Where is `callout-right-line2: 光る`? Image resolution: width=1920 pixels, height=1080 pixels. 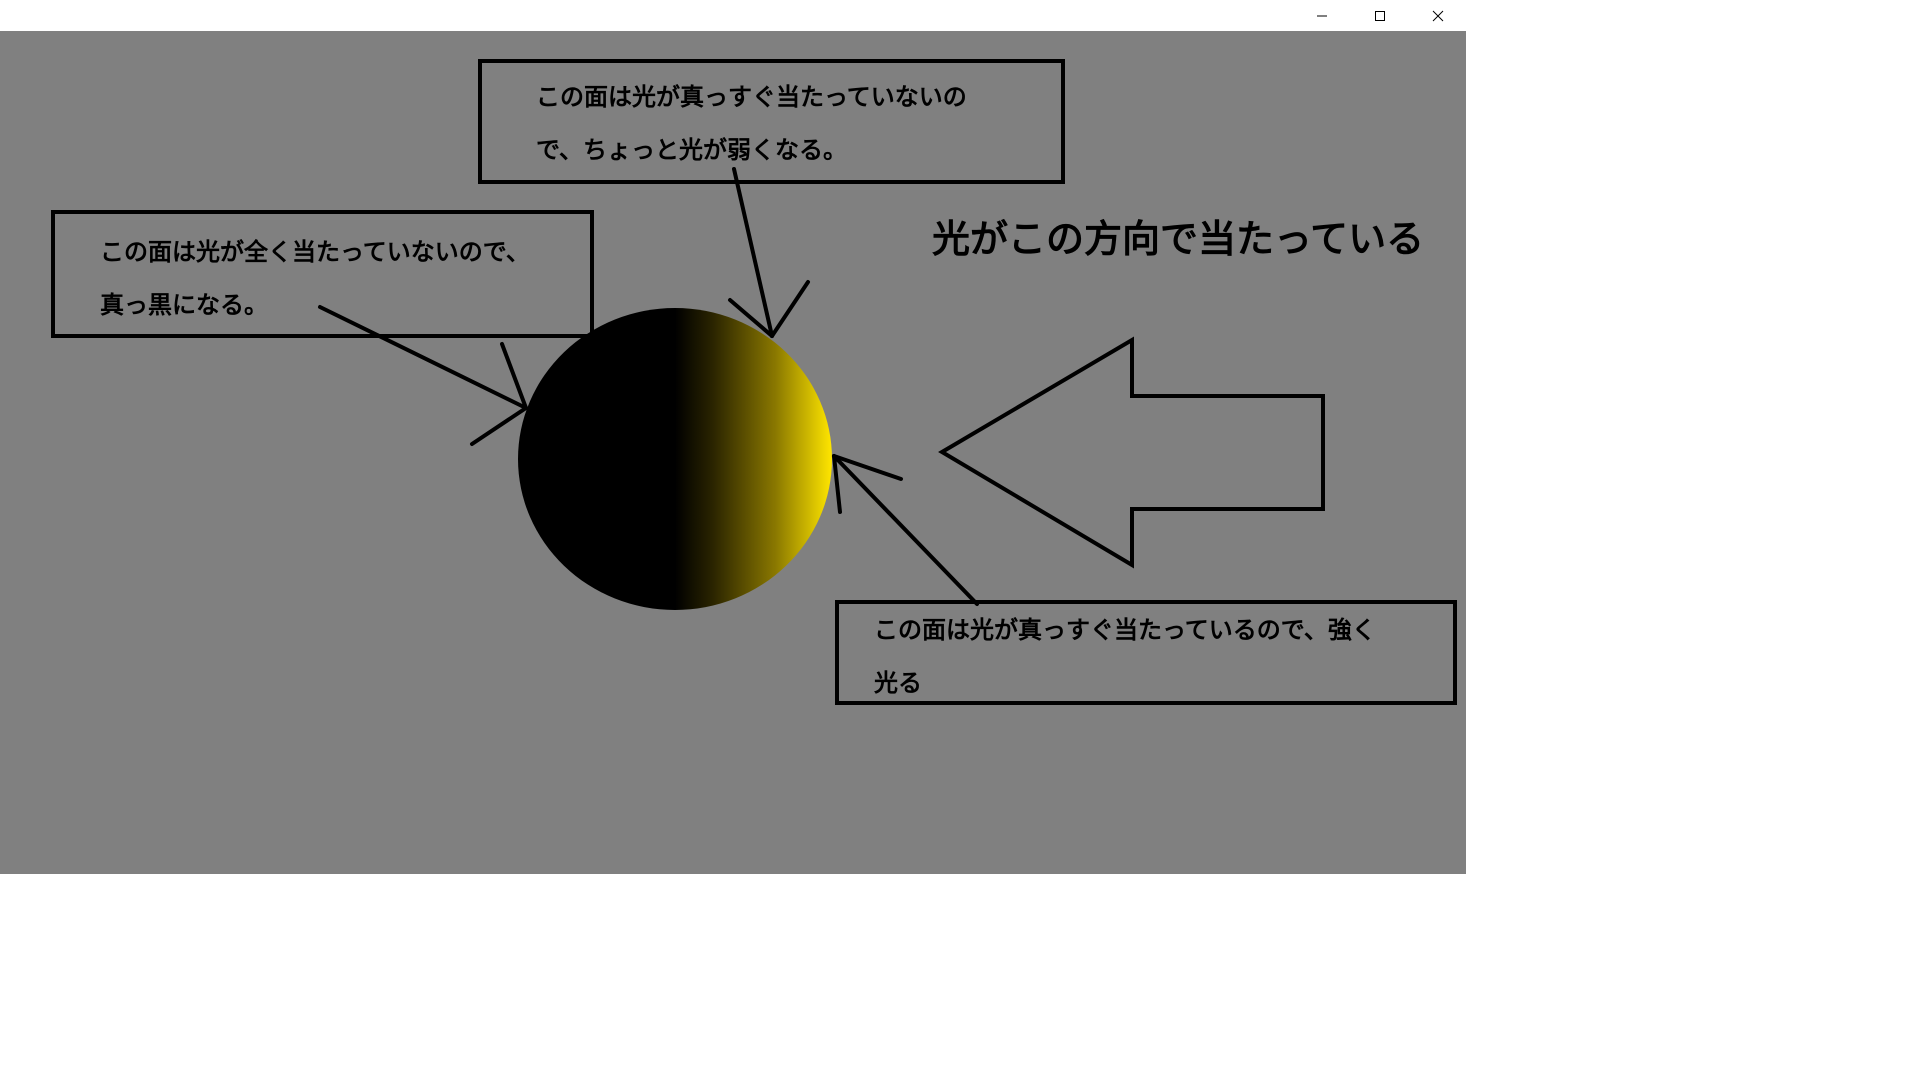
callout-right-line2: 光る is located at coordinates (898, 683).